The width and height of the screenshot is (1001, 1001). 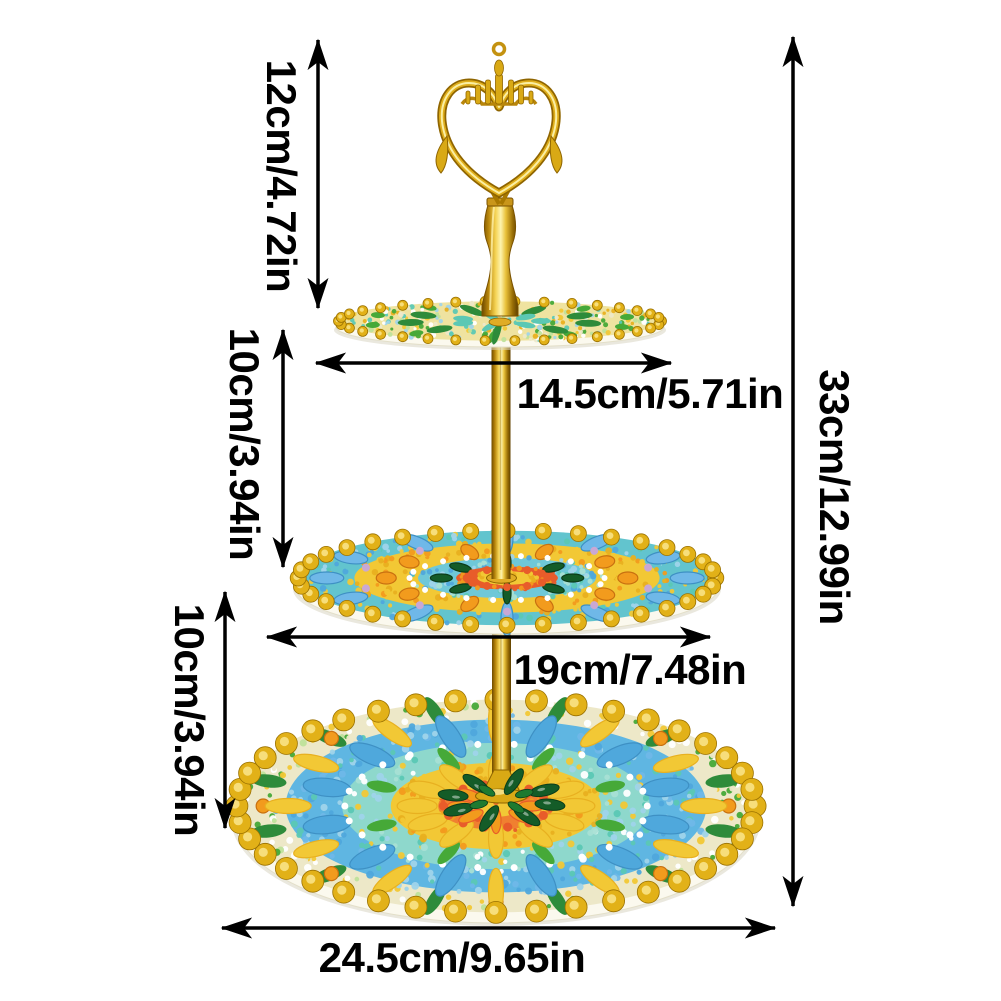 What do you see at coordinates (499, 49) in the screenshot?
I see `handle-top-ring` at bounding box center [499, 49].